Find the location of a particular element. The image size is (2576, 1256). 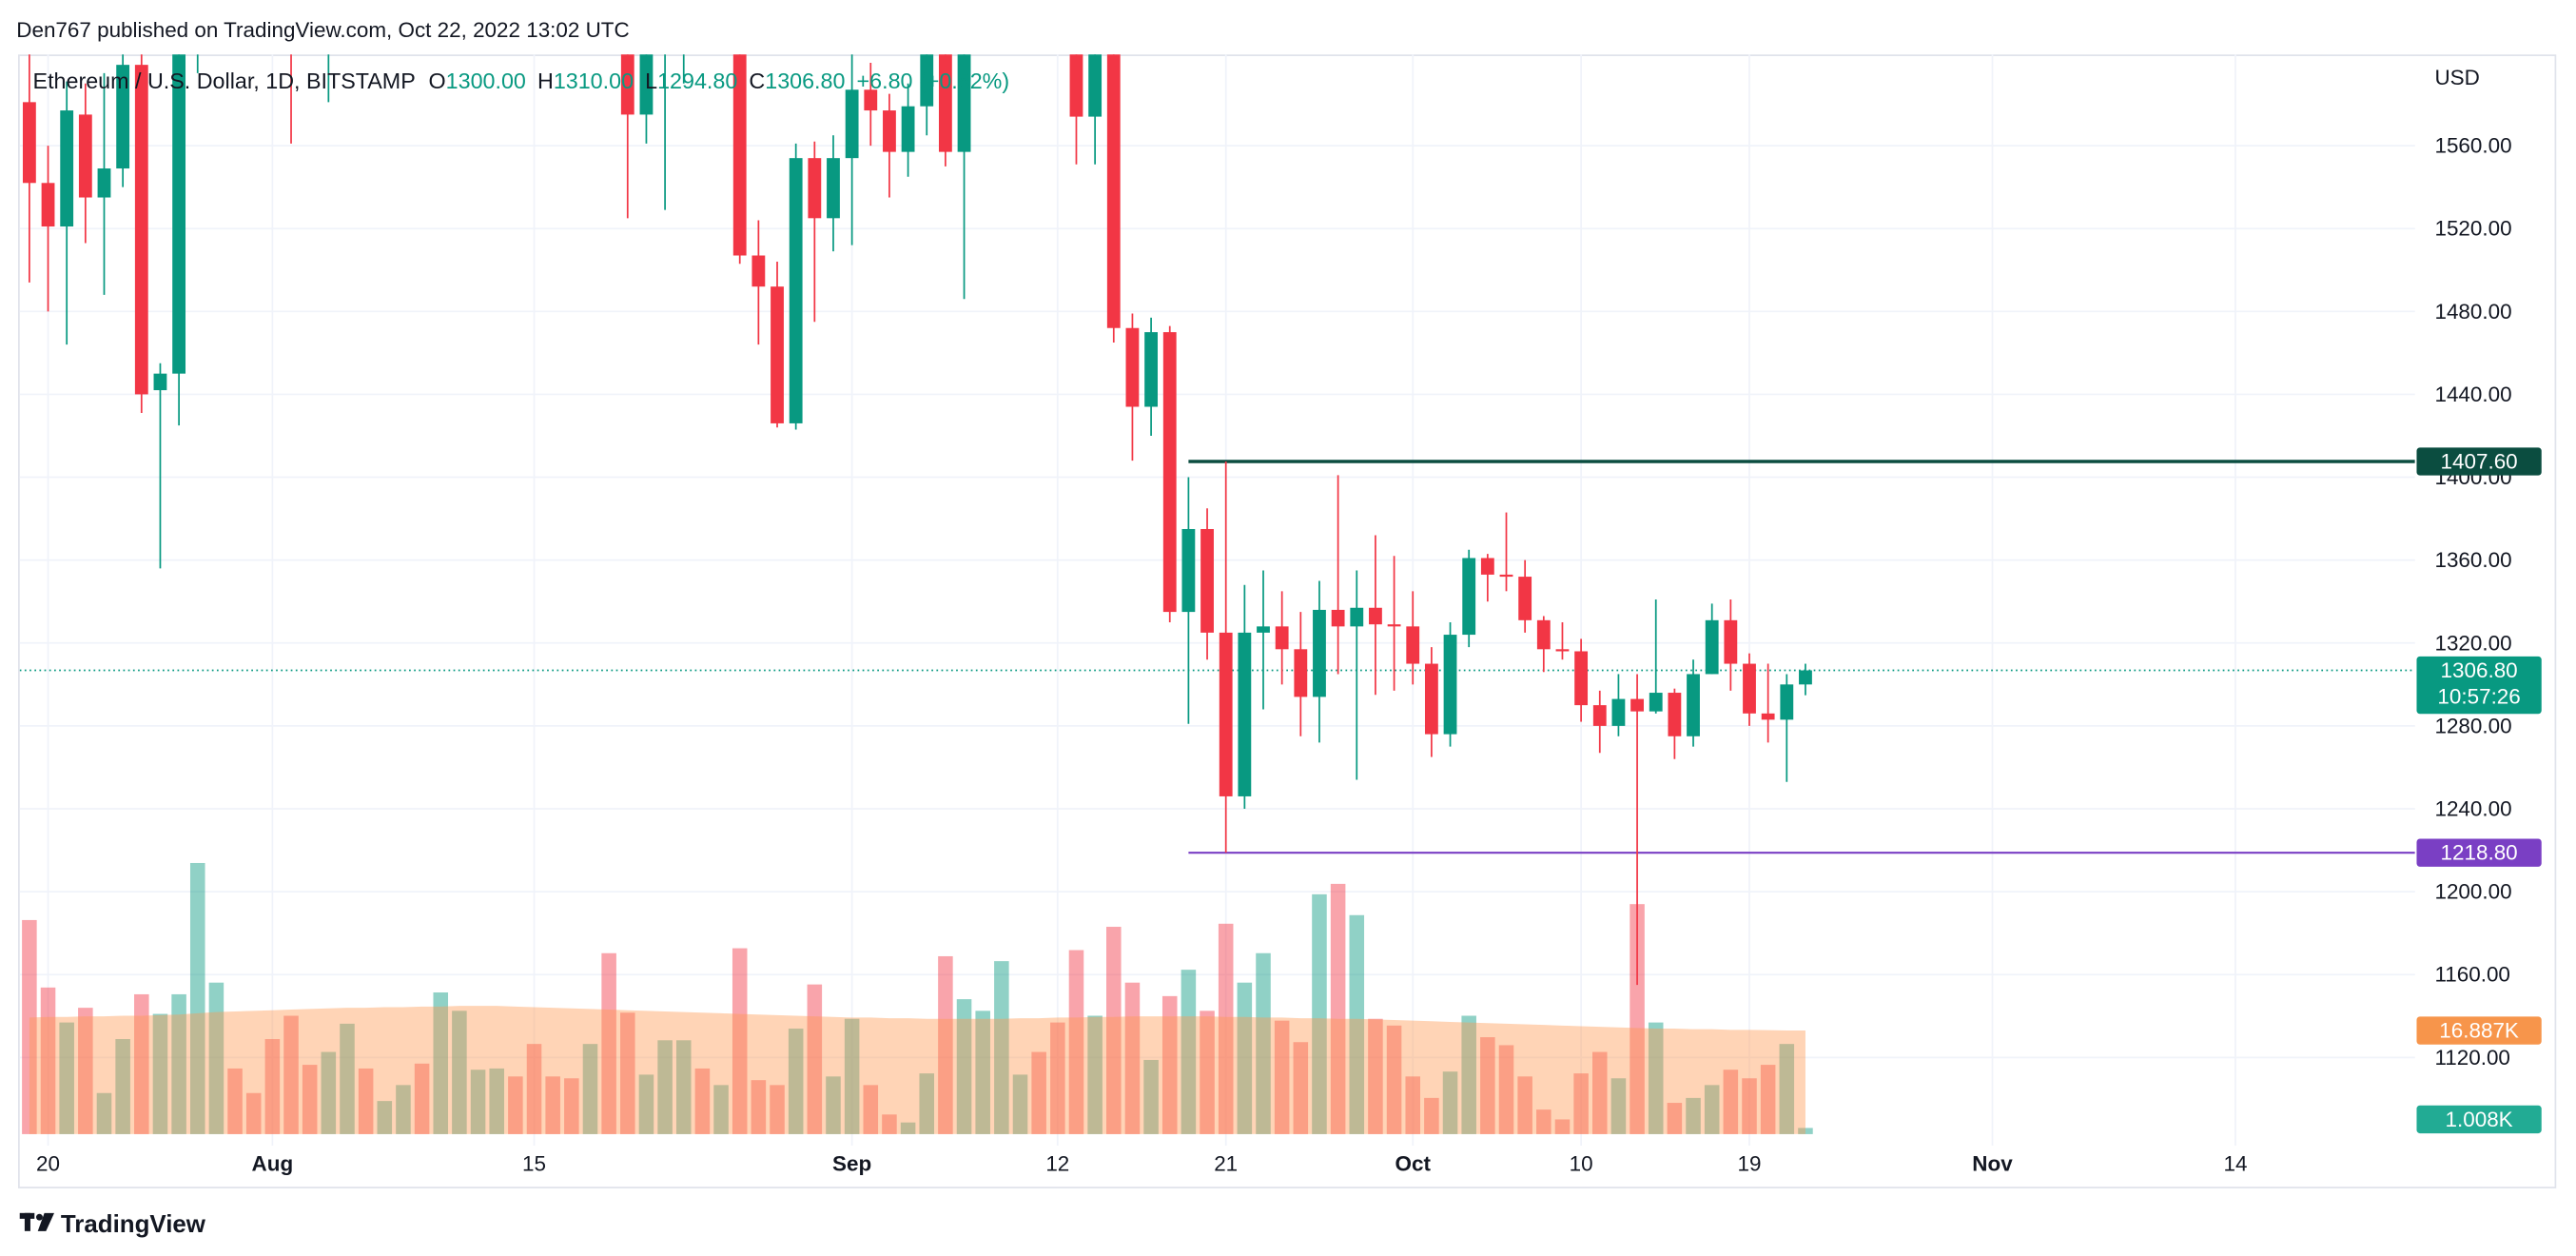

price-tag-label: 16.887K is located at coordinates (2479, 1031).